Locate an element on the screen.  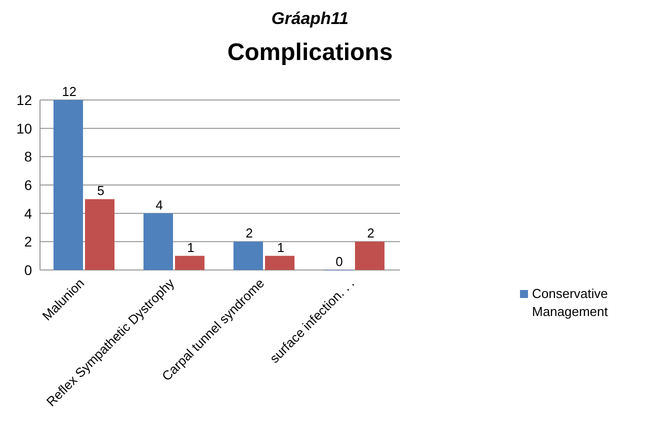
chart-subtitle: Gráaph11 is located at coordinates (310, 18).